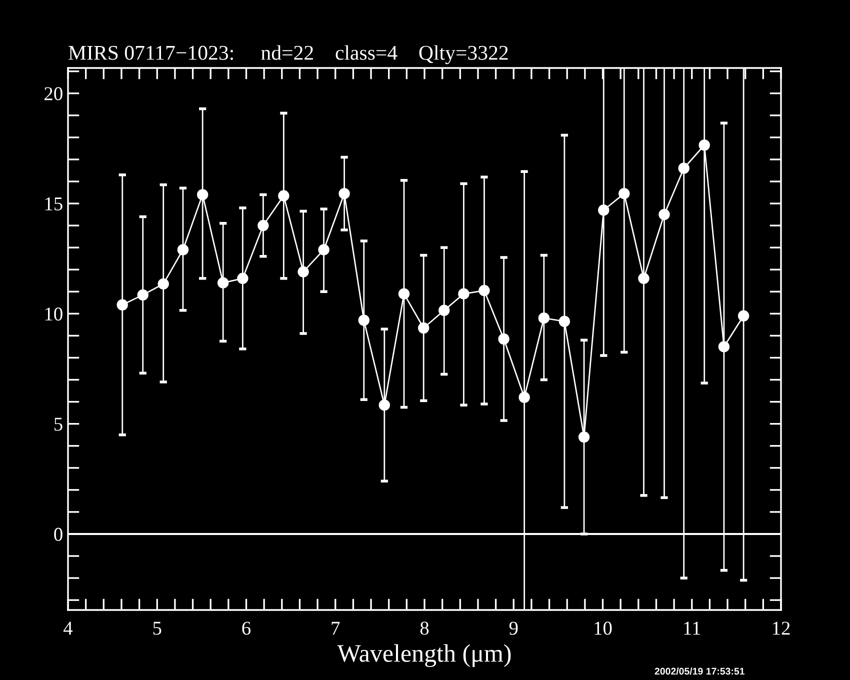 This screenshot has width=850, height=680. Describe the element at coordinates (68, 628) in the screenshot. I see `x-tick-label: 4` at that location.